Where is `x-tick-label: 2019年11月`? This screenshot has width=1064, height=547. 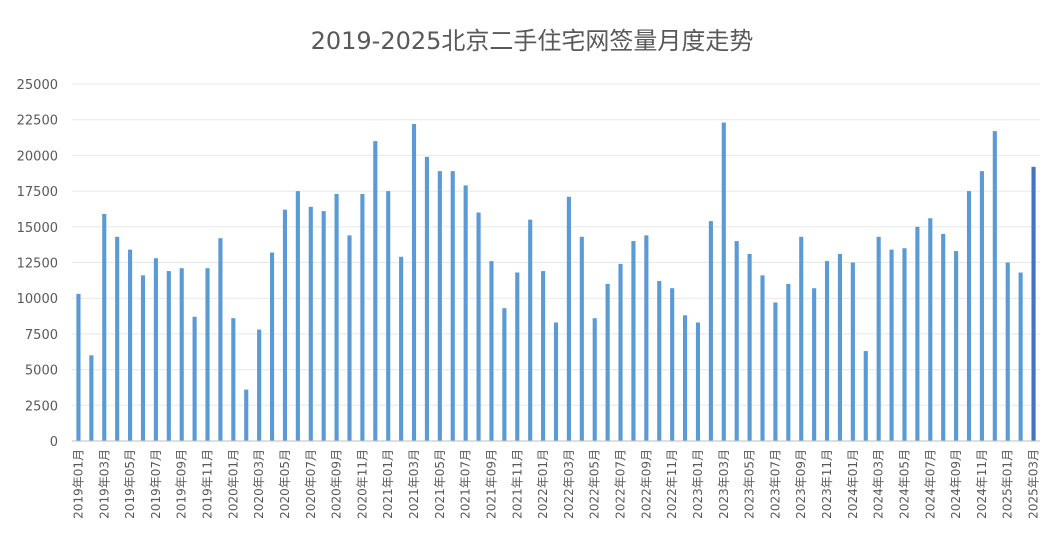
x-tick-label: 2019年11月 is located at coordinates (208, 484).